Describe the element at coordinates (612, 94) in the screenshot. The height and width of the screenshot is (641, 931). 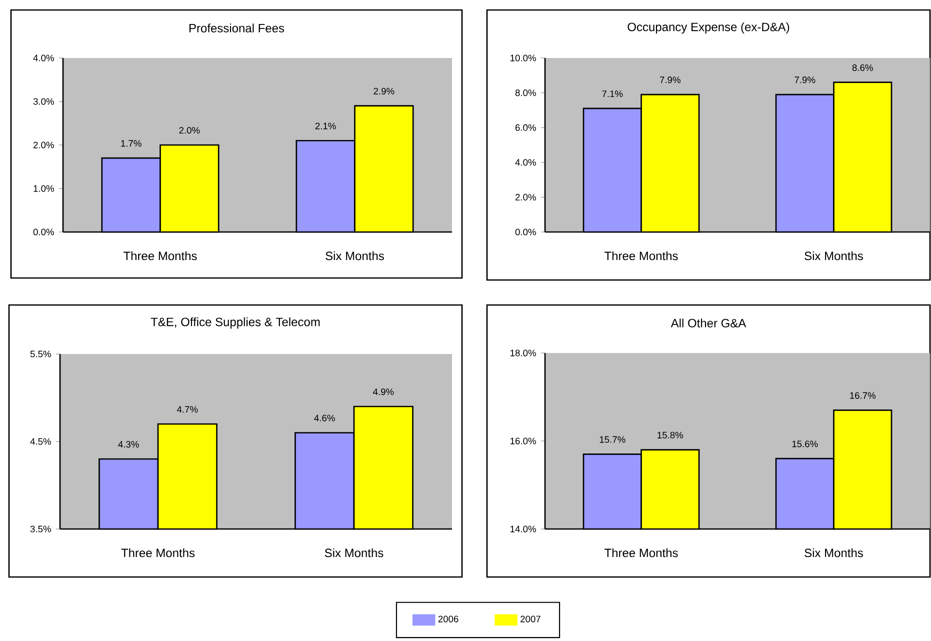
I see `data-label: 7.1%` at that location.